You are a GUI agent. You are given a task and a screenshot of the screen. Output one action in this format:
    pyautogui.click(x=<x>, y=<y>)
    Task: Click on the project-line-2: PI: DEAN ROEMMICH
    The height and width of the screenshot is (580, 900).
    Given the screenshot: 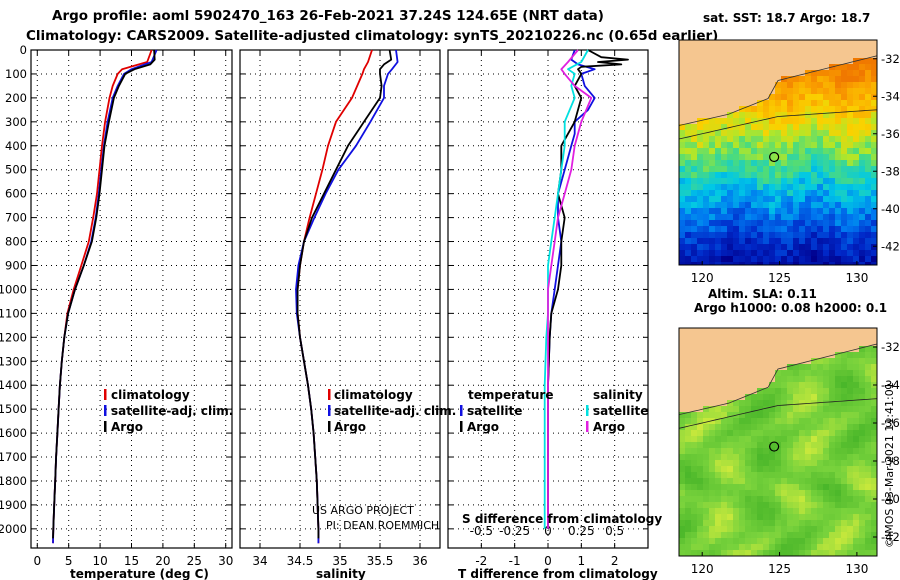 What is the action you would take?
    pyautogui.click(x=382, y=525)
    